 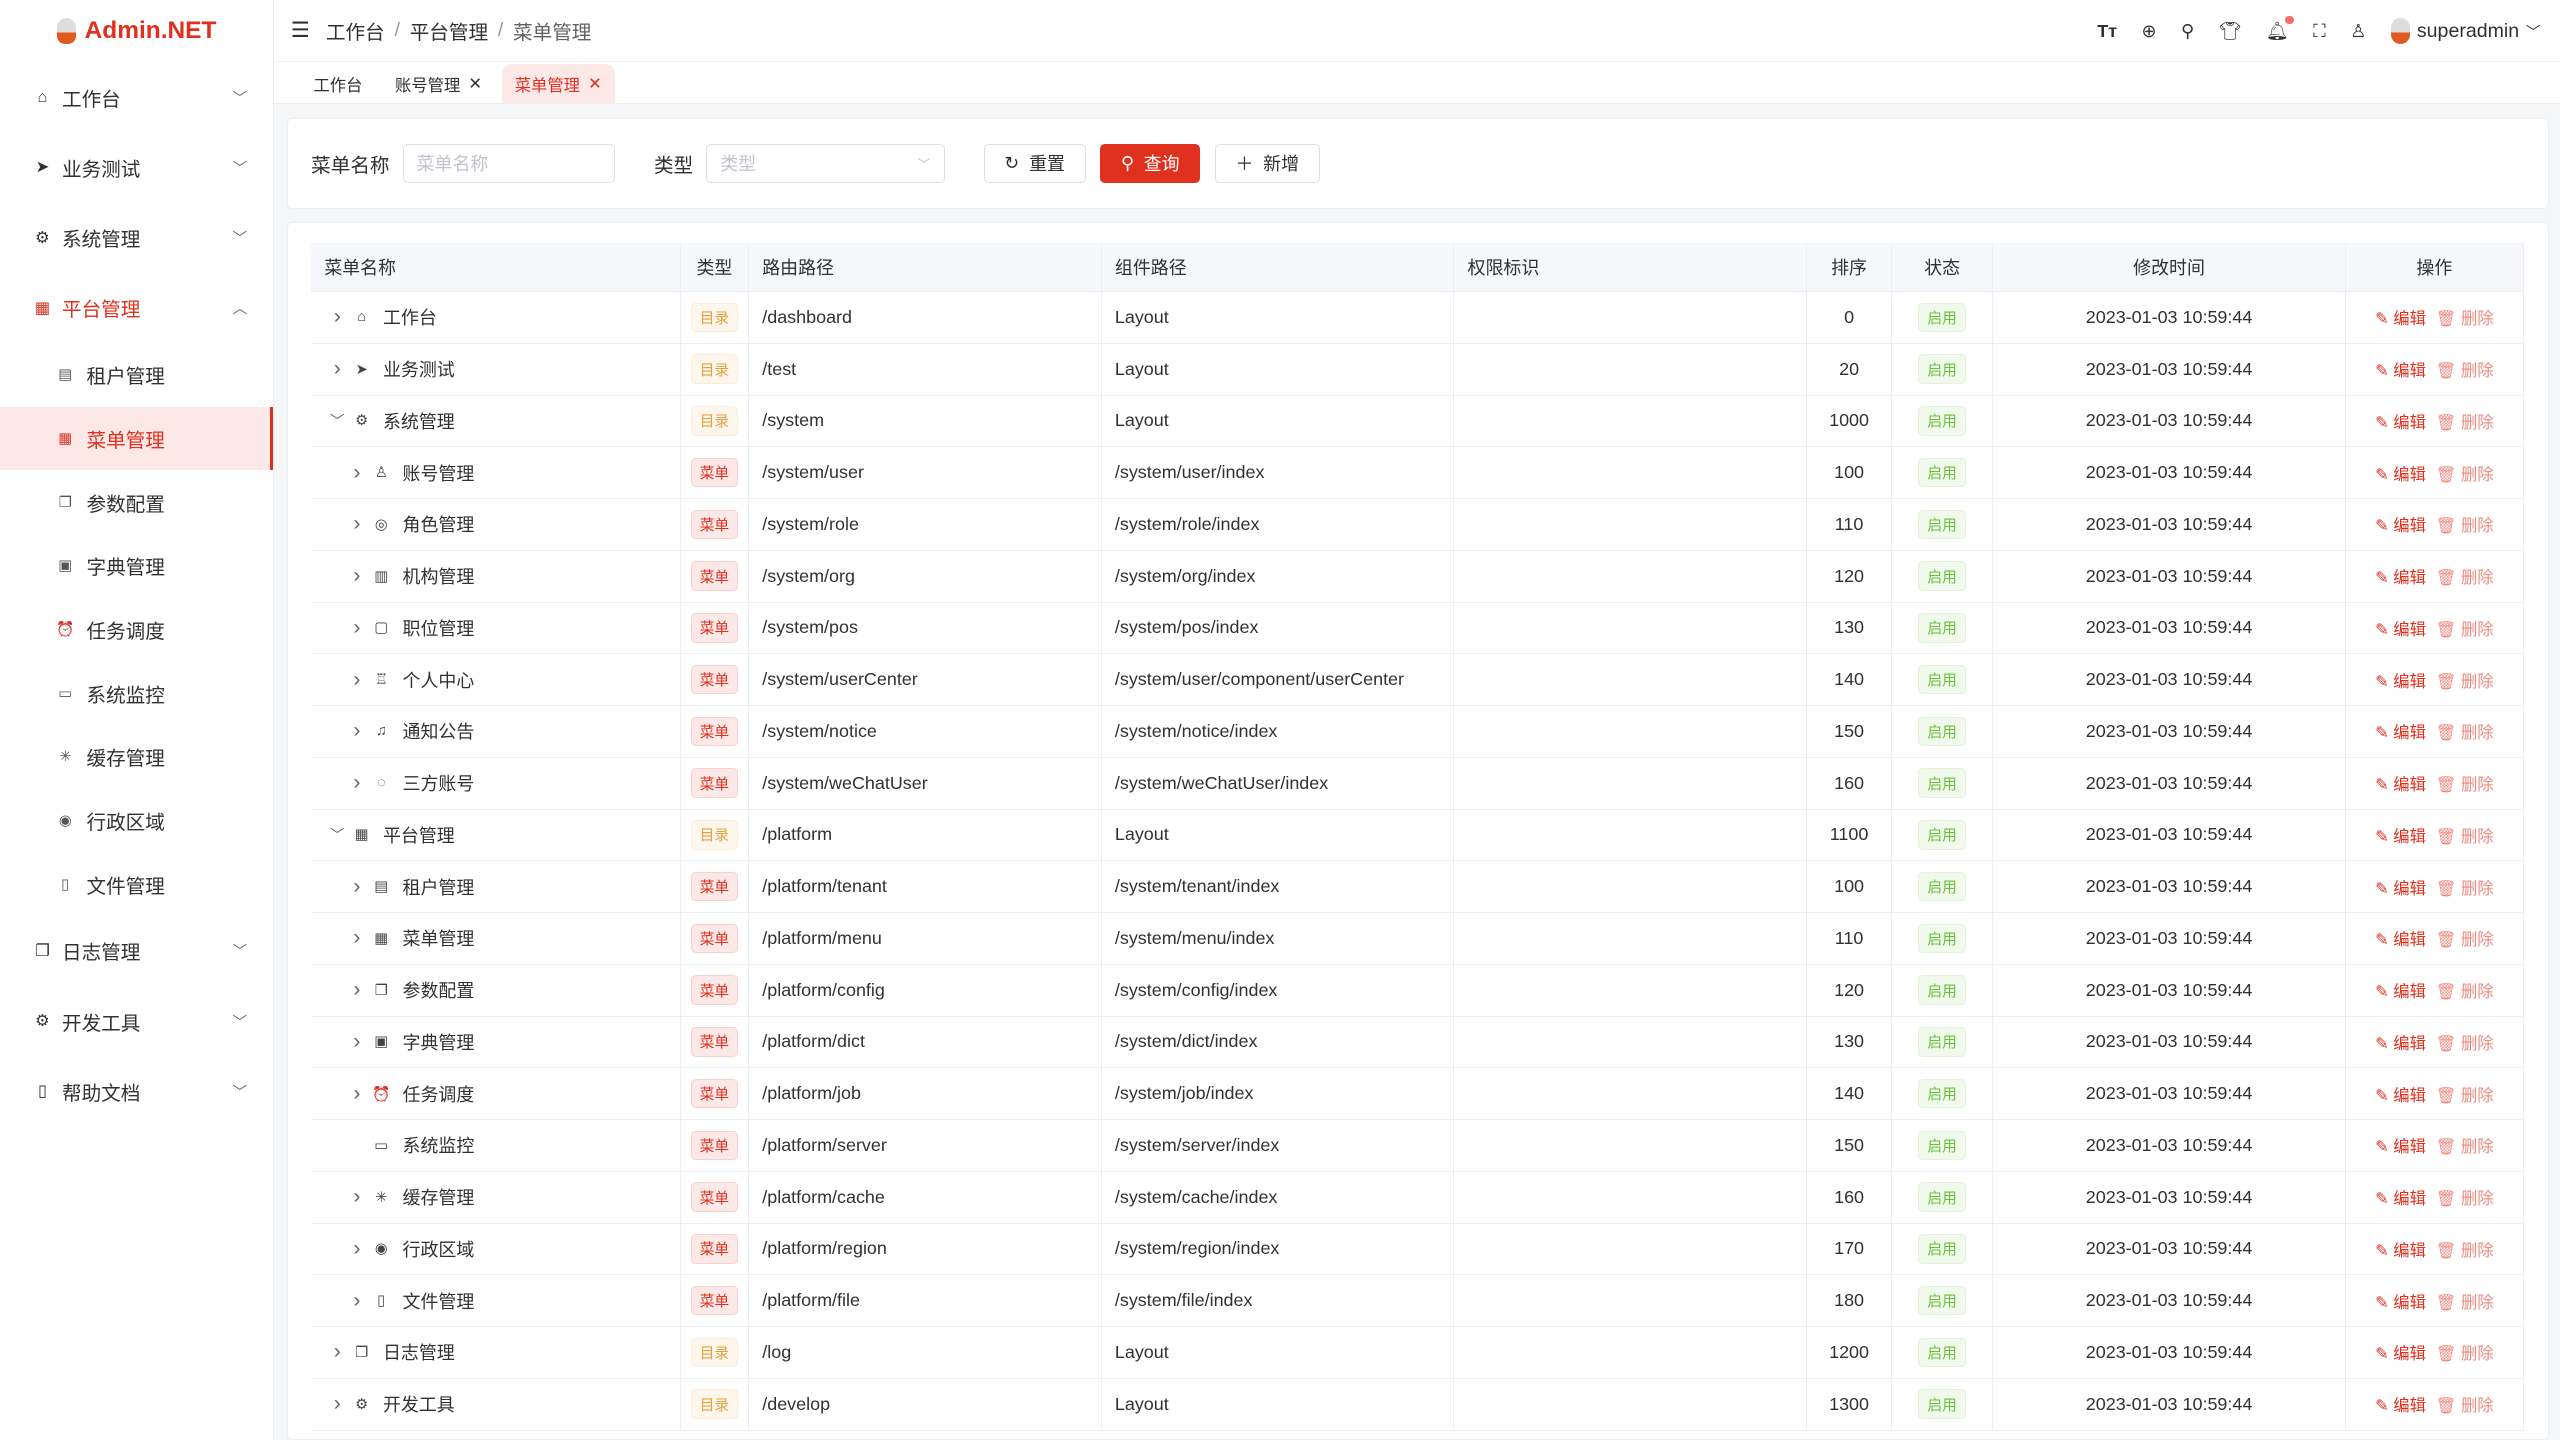 What do you see at coordinates (337, 83) in the screenshot?
I see `tab: 工作台` at bounding box center [337, 83].